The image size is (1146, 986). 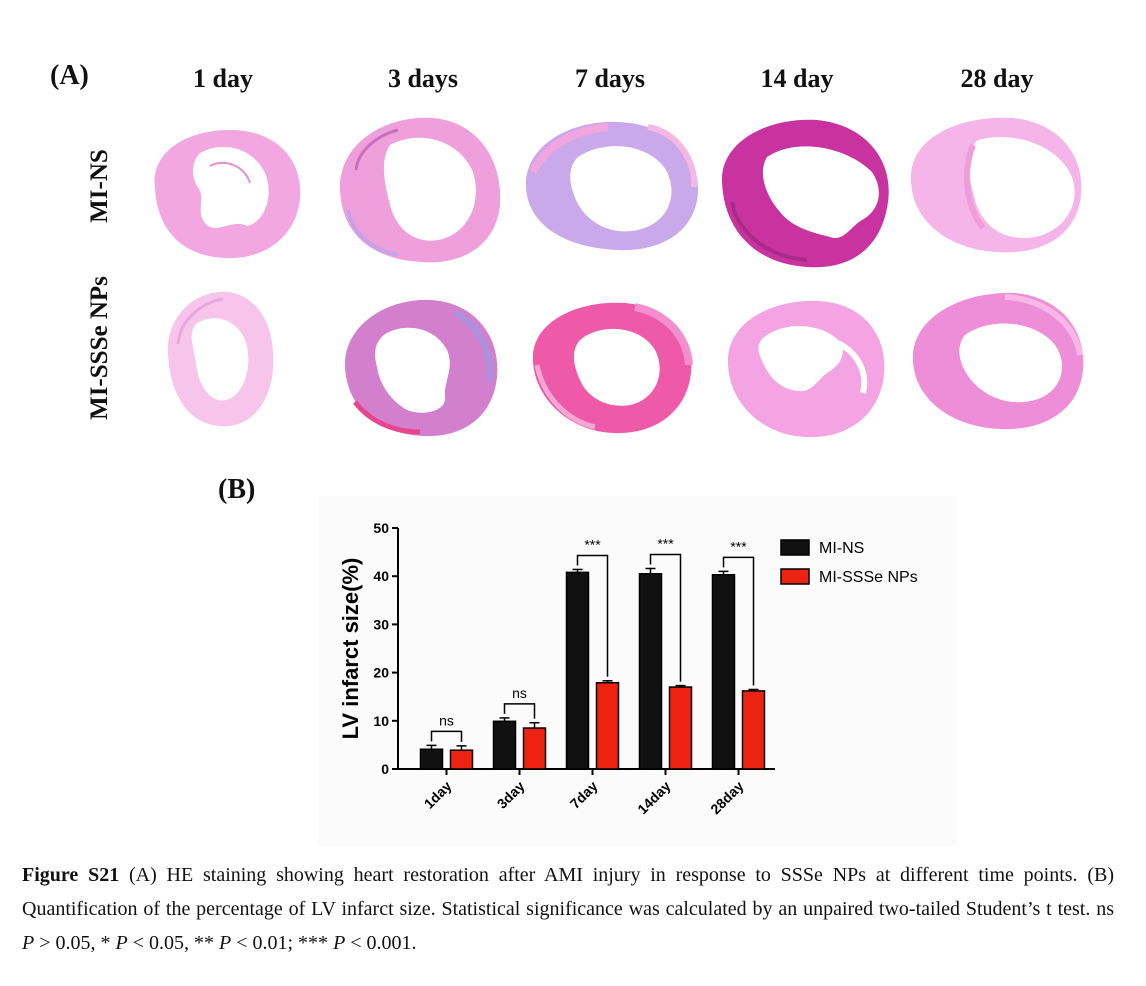 I want to click on y-tick-label: 40, so click(x=381, y=576).